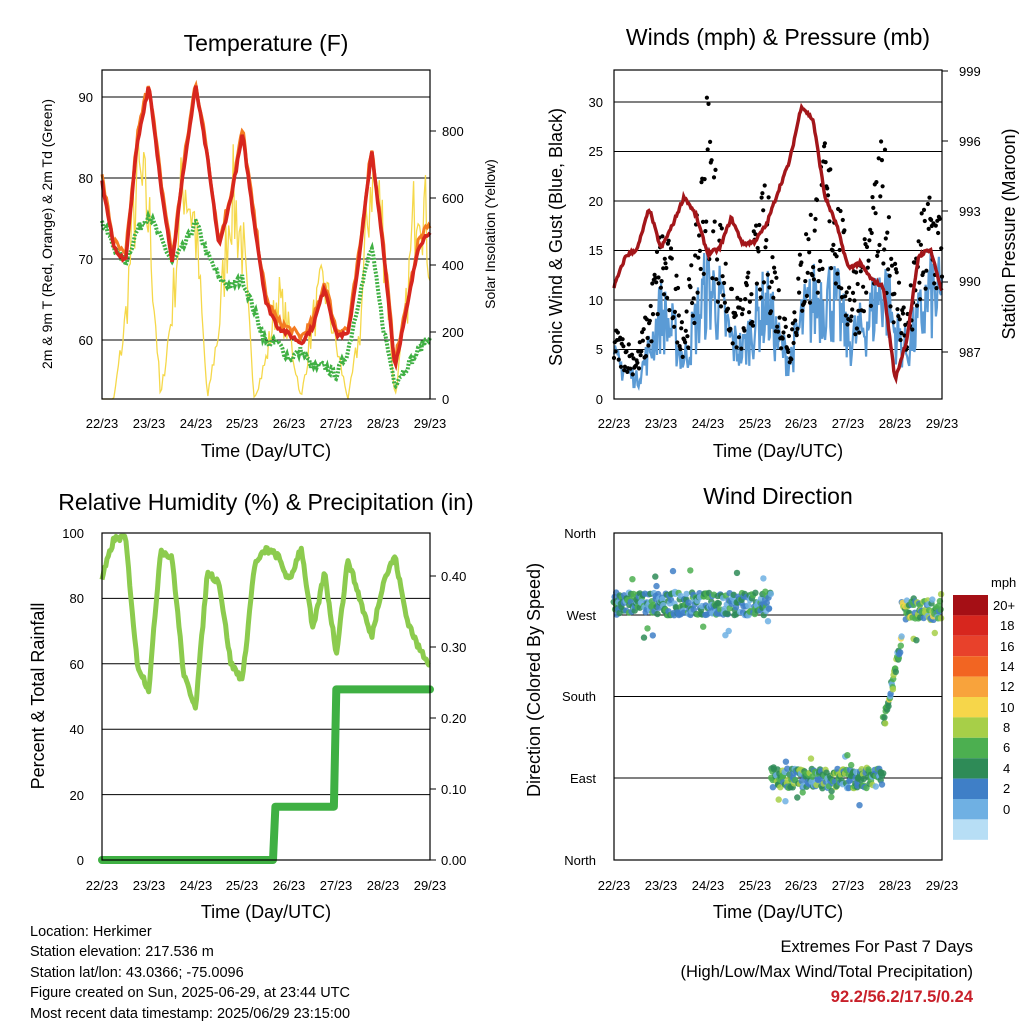  What do you see at coordinates (266, 698) in the screenshot?
I see `humidity-plot-area` at bounding box center [266, 698].